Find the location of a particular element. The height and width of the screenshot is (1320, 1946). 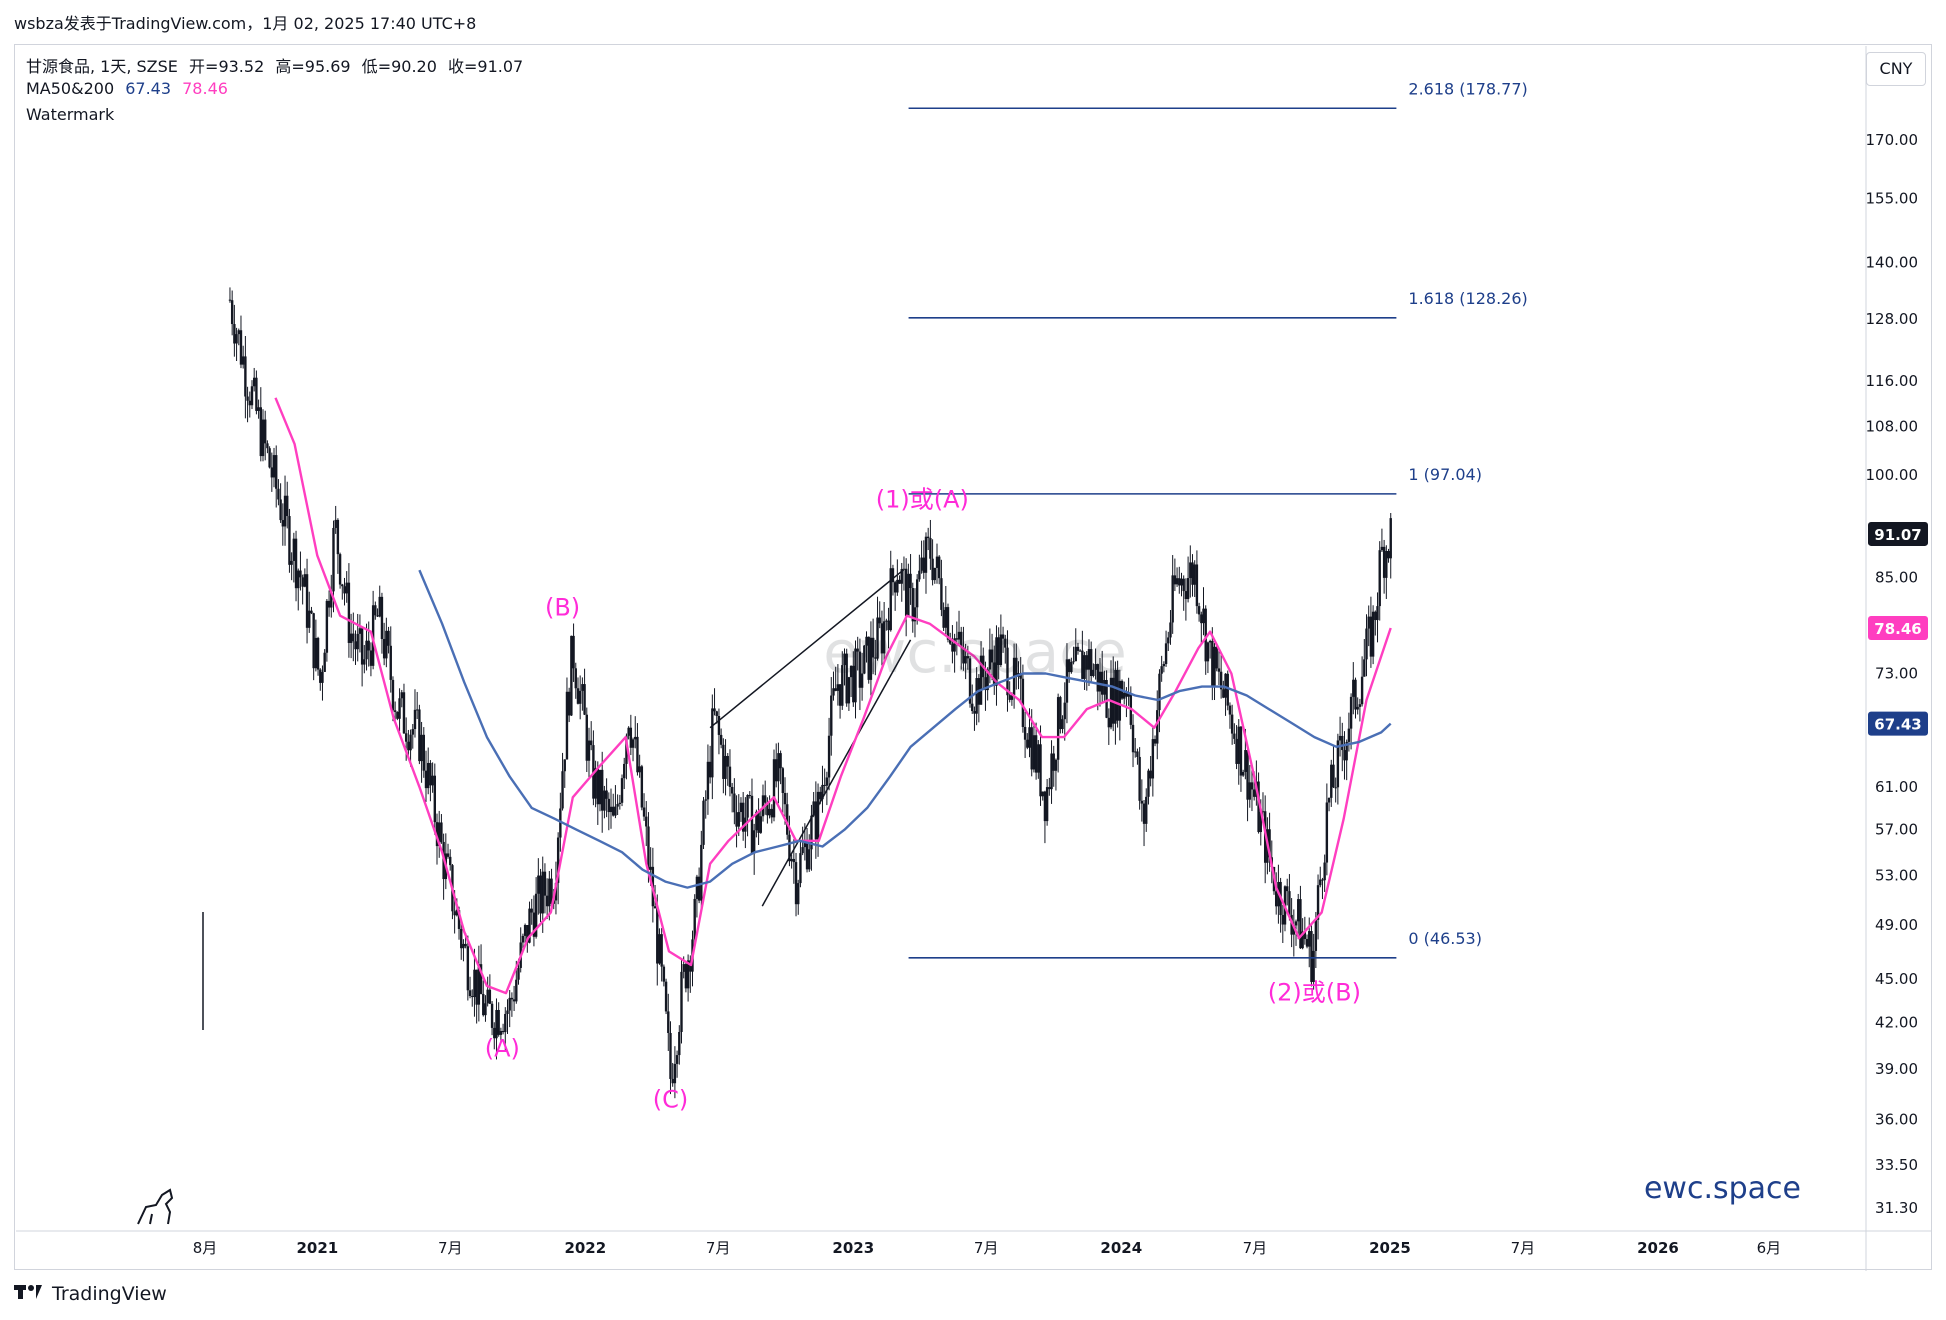

symbol-name: 甘源食品, 1天, SZSE is located at coordinates (102, 66).